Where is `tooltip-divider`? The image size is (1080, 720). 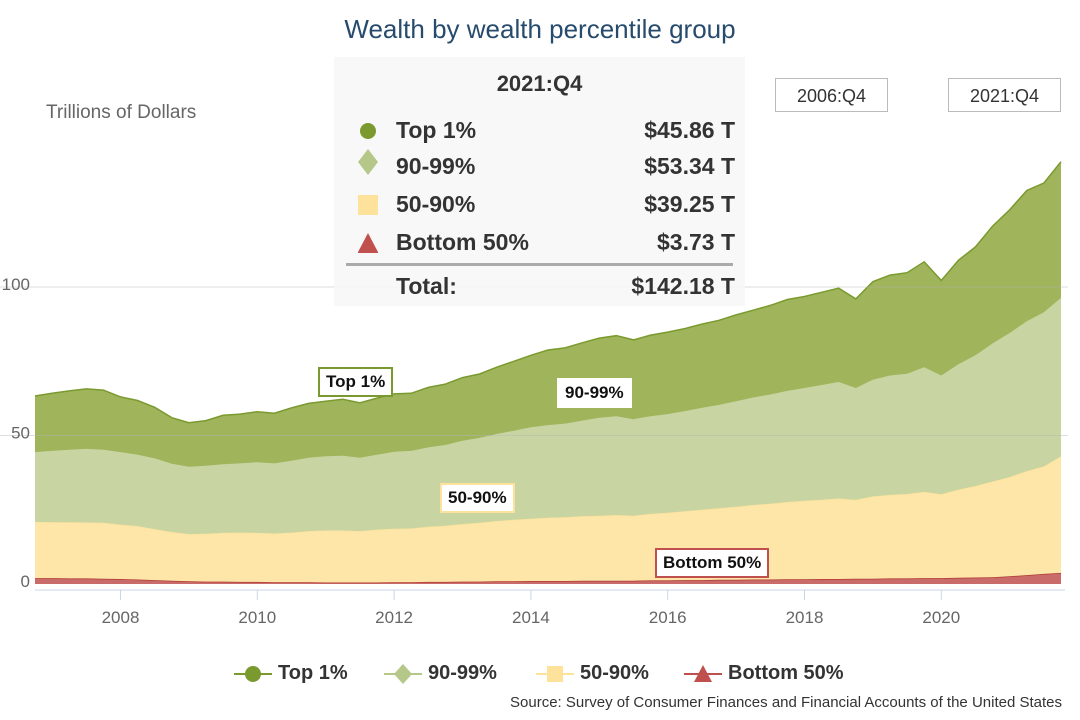 tooltip-divider is located at coordinates (539, 264).